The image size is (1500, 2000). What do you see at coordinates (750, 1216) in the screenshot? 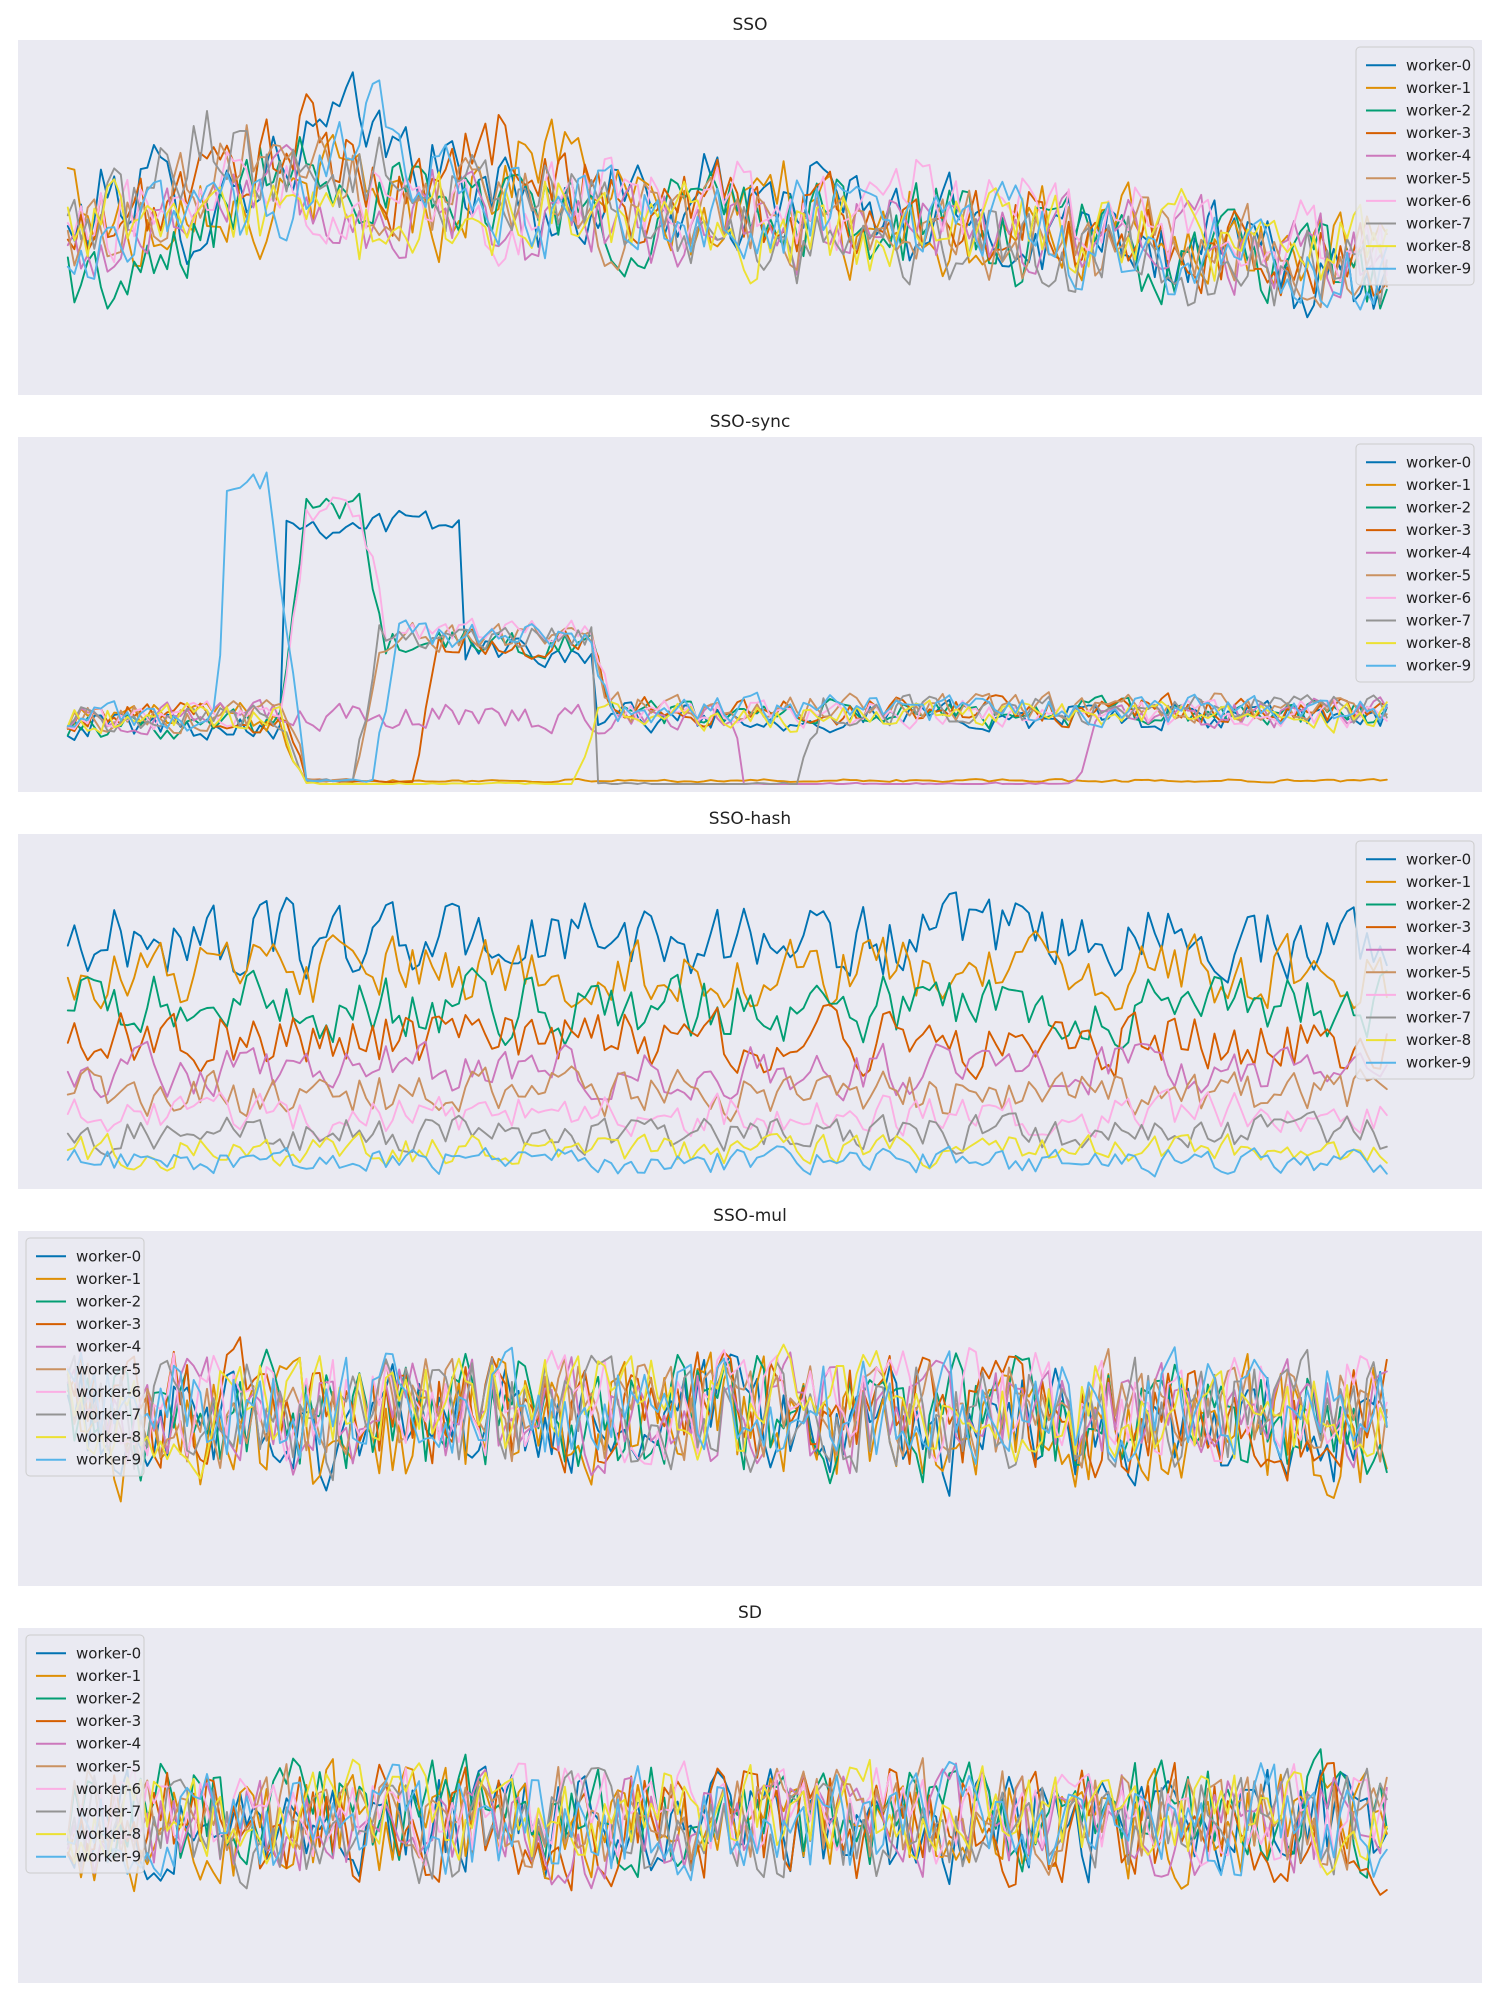
I see `panel-title: SSO-mul` at bounding box center [750, 1216].